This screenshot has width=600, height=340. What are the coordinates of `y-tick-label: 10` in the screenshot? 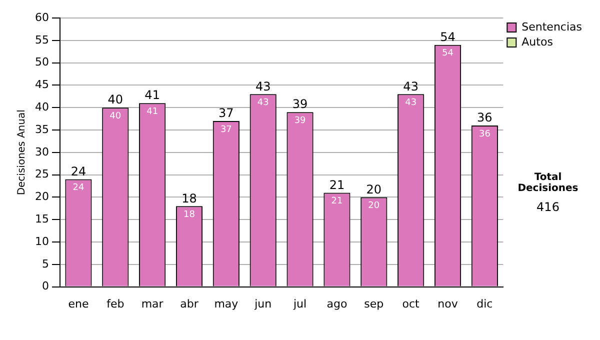 It's located at (41, 241).